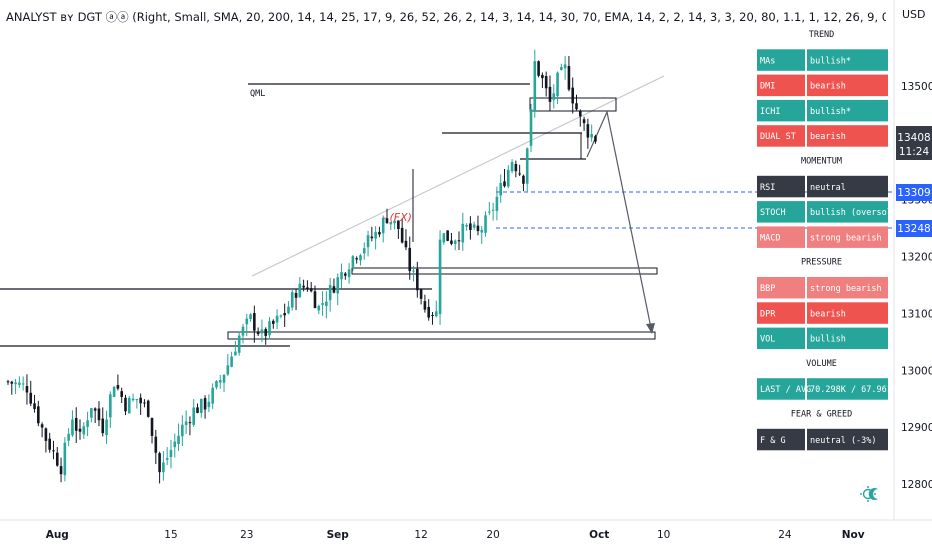 Image resolution: width=932 pixels, height=550 pixels. Describe the element at coordinates (663, 535) in the screenshot. I see `time-tick-label: 10` at that location.